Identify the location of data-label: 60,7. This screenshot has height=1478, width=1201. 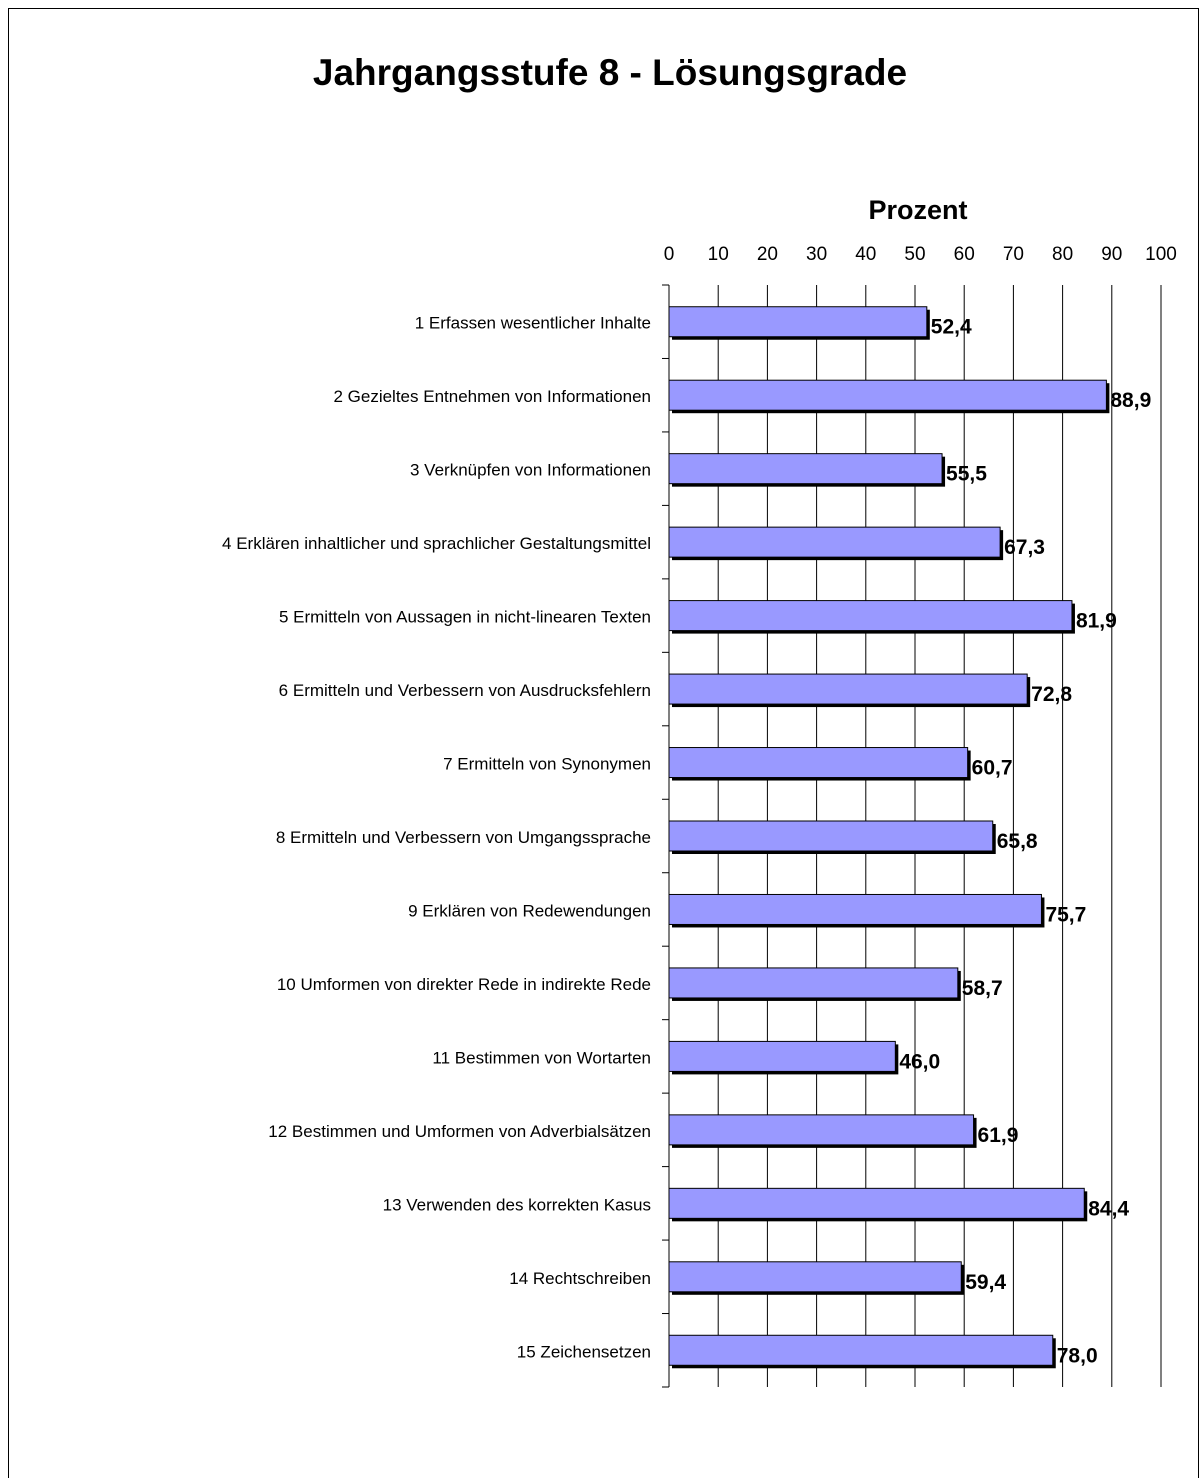
(992, 768).